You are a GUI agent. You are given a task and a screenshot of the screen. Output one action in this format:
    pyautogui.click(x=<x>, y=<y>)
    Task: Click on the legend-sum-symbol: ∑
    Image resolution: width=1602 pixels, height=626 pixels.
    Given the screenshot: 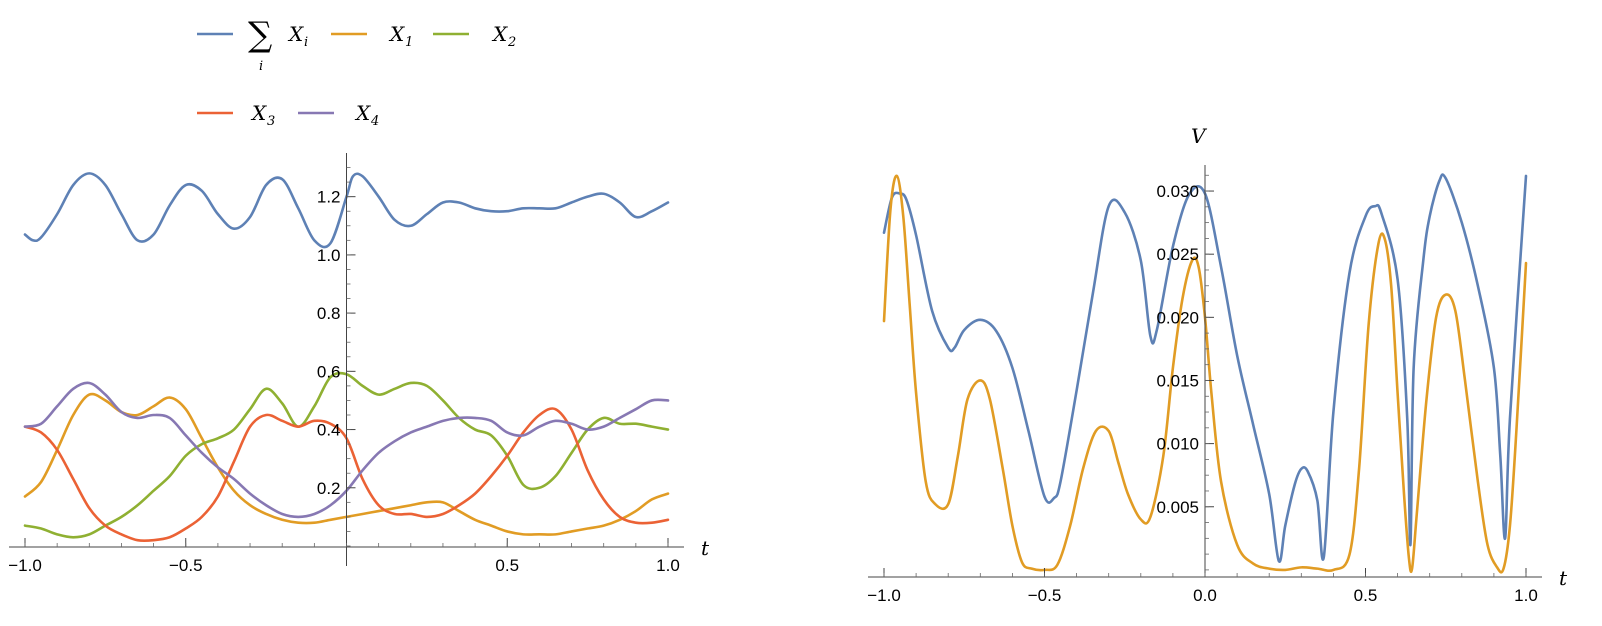 What is the action you would take?
    pyautogui.click(x=260, y=35)
    